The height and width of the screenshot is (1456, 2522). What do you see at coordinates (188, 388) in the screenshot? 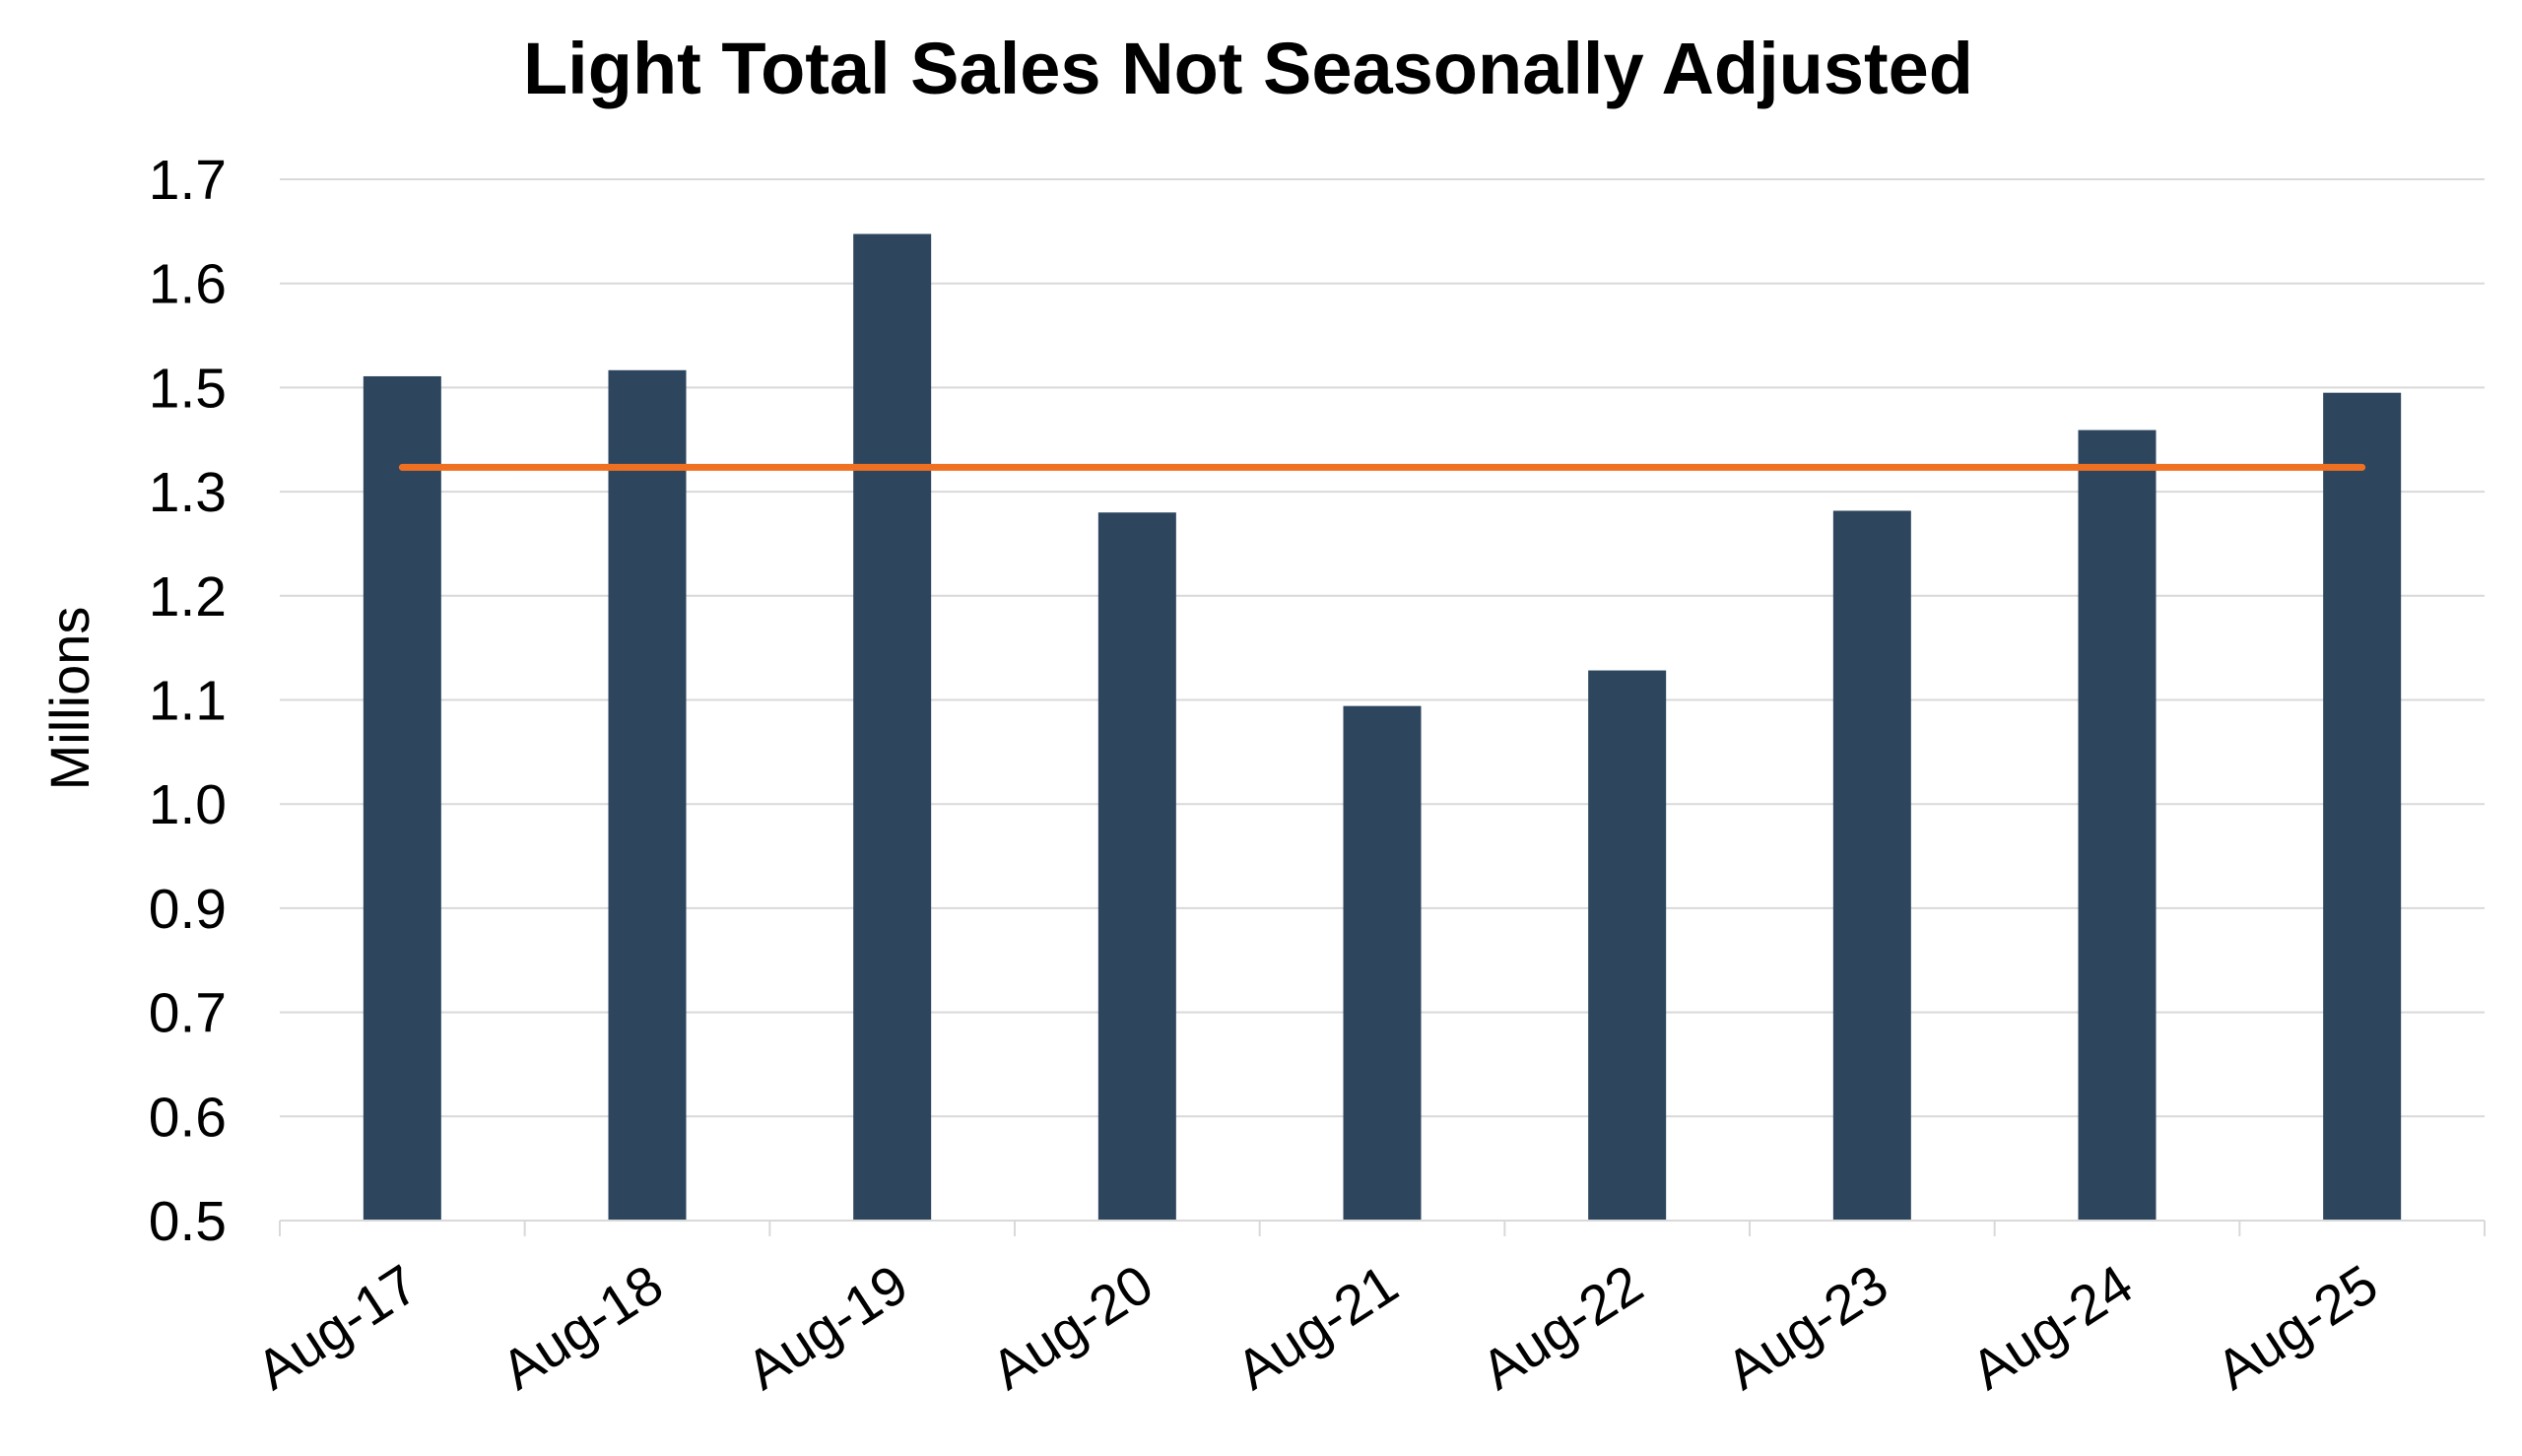
I see `y-tick-label: 1.5` at bounding box center [188, 388].